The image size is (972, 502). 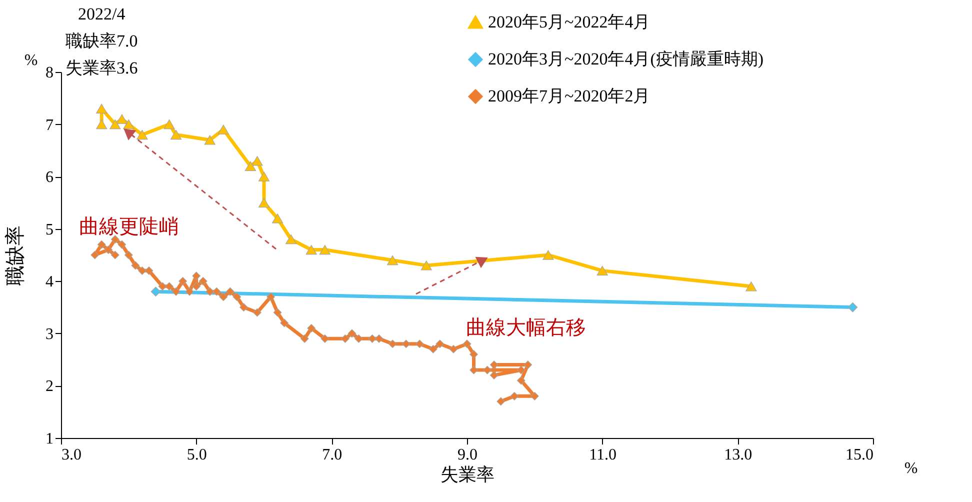 I want to click on x-tick-label: 11.0, so click(x=603, y=455).